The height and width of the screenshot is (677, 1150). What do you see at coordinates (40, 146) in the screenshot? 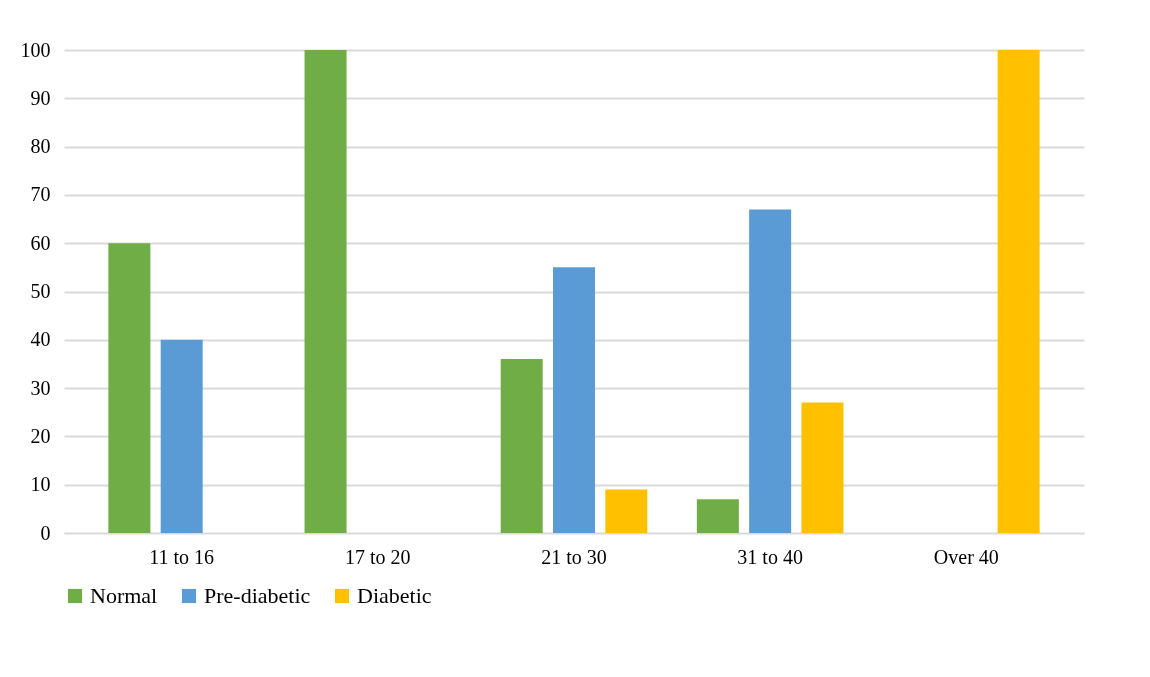
I see `y-tick-label: 80` at bounding box center [40, 146].